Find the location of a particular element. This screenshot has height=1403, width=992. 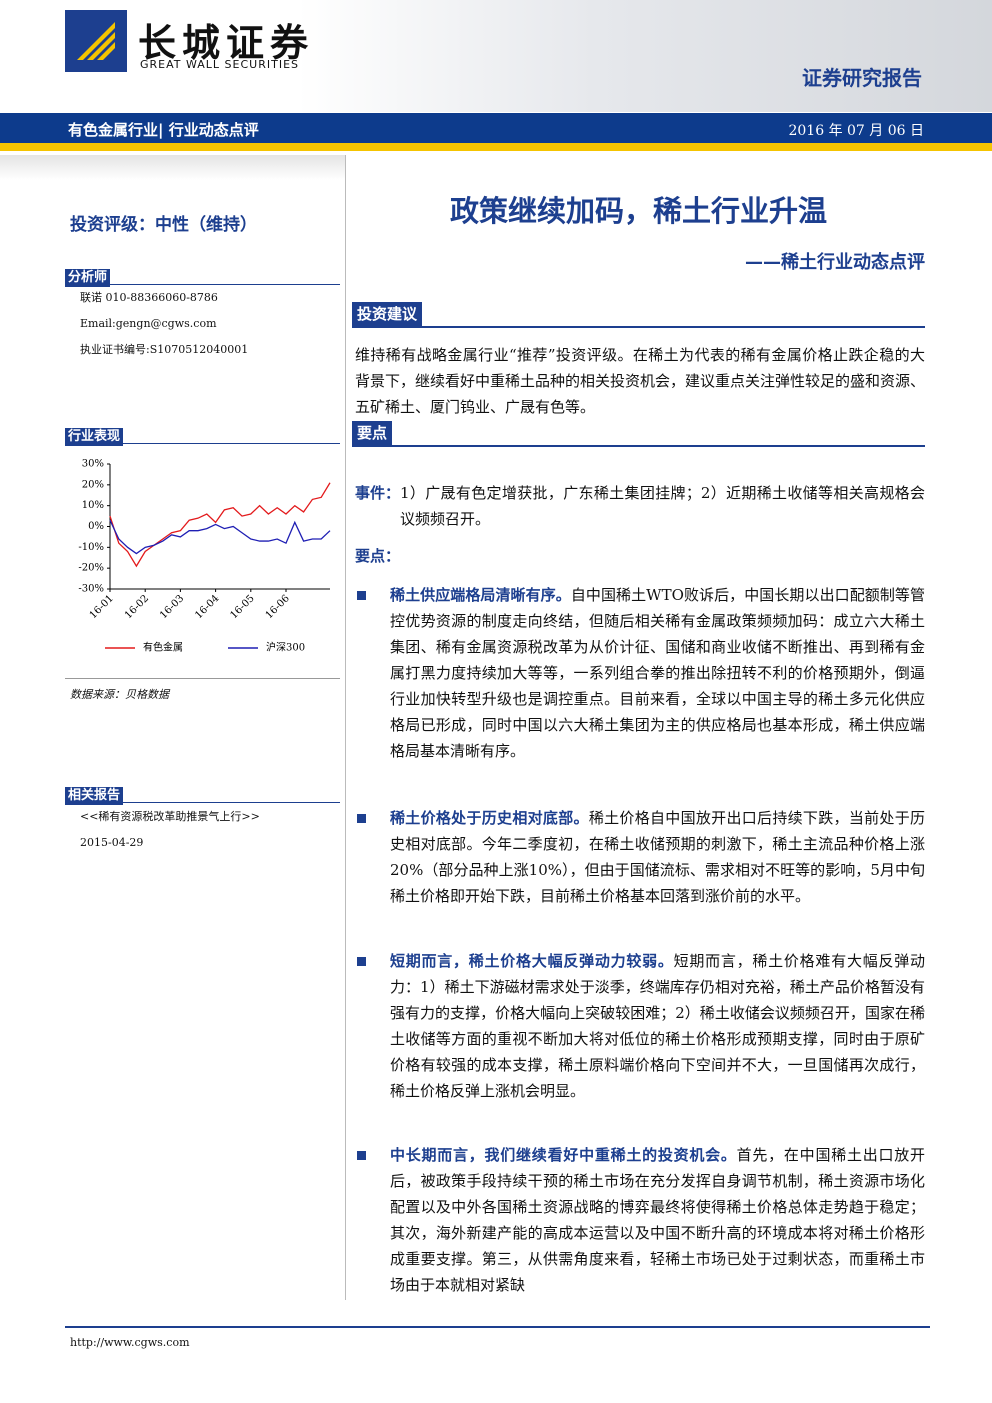

y-tick-label: 10% is located at coordinates (93, 505).